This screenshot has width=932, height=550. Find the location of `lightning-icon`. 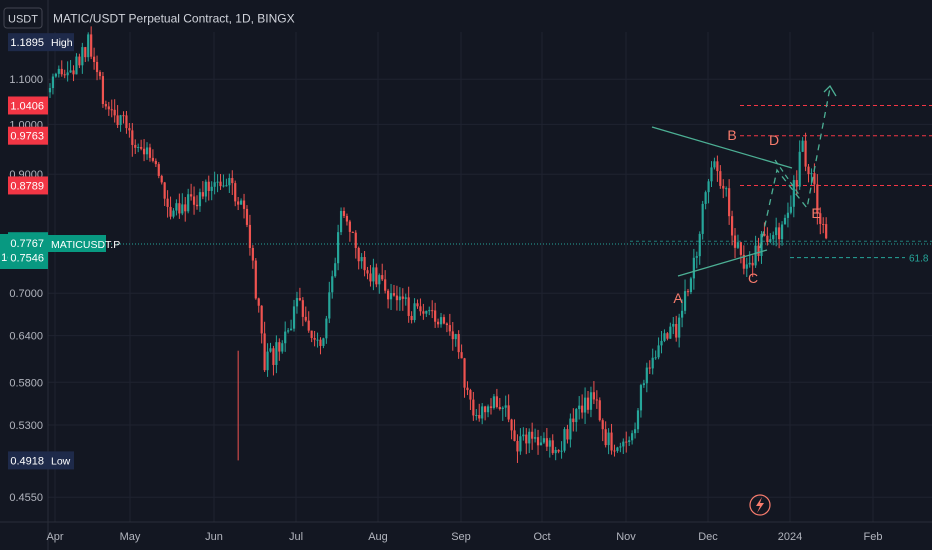

lightning-icon is located at coordinates (760, 505).